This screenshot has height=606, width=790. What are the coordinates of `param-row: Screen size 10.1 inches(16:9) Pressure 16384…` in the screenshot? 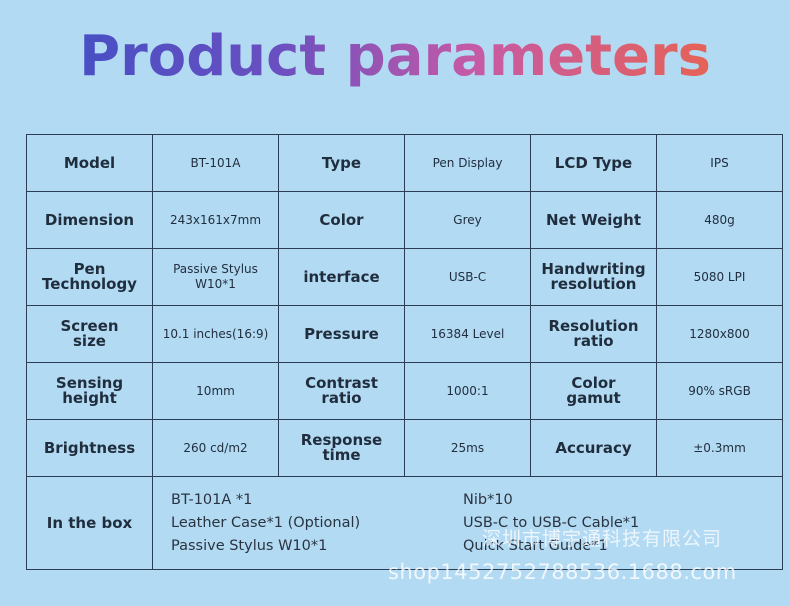 It's located at (404, 334).